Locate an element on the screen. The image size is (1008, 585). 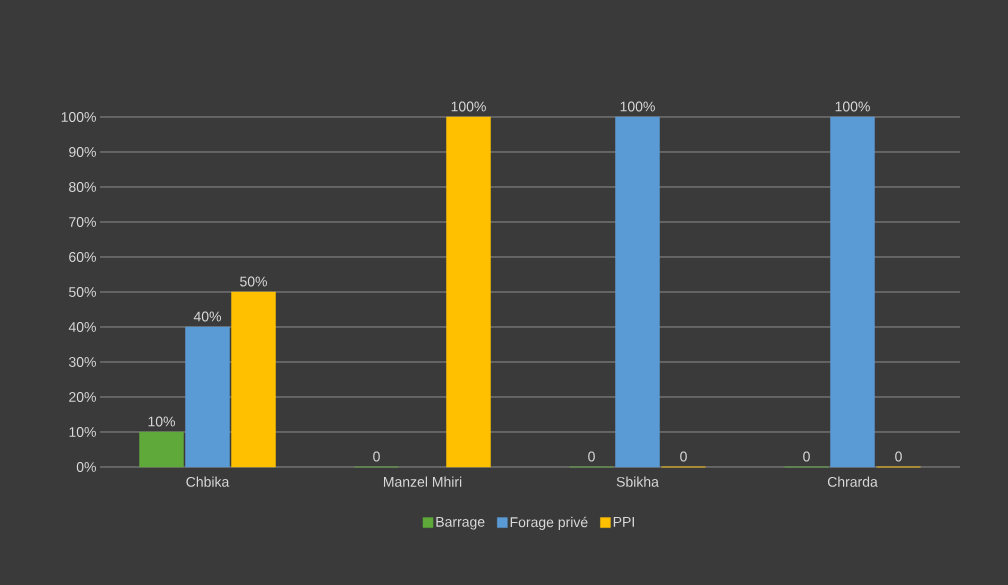
x-tick-label: Sbikha is located at coordinates (637, 481).